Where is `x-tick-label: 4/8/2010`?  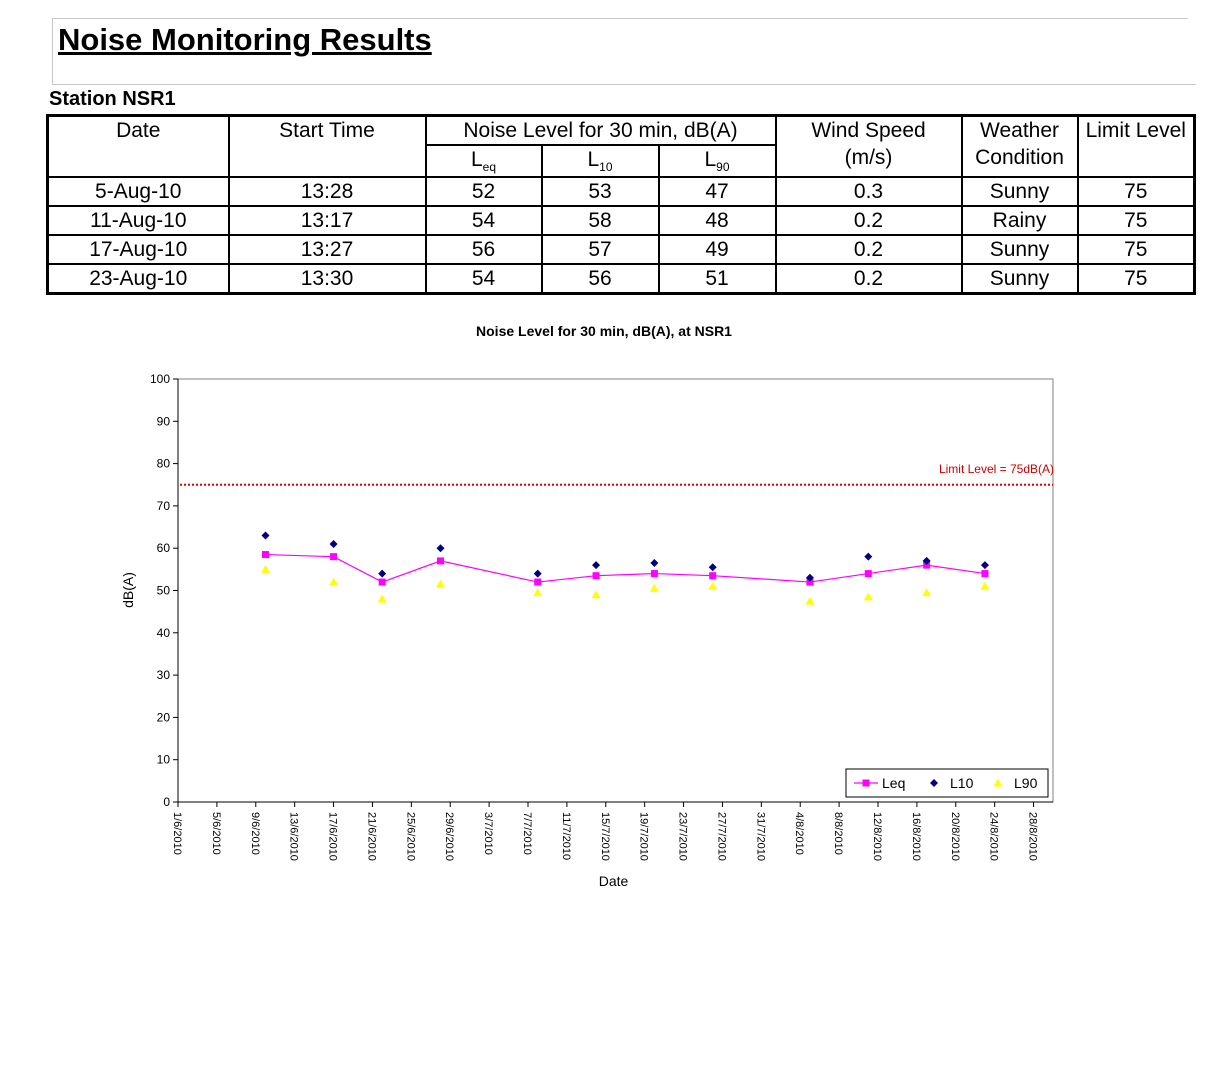 x-tick-label: 4/8/2010 is located at coordinates (799, 833).